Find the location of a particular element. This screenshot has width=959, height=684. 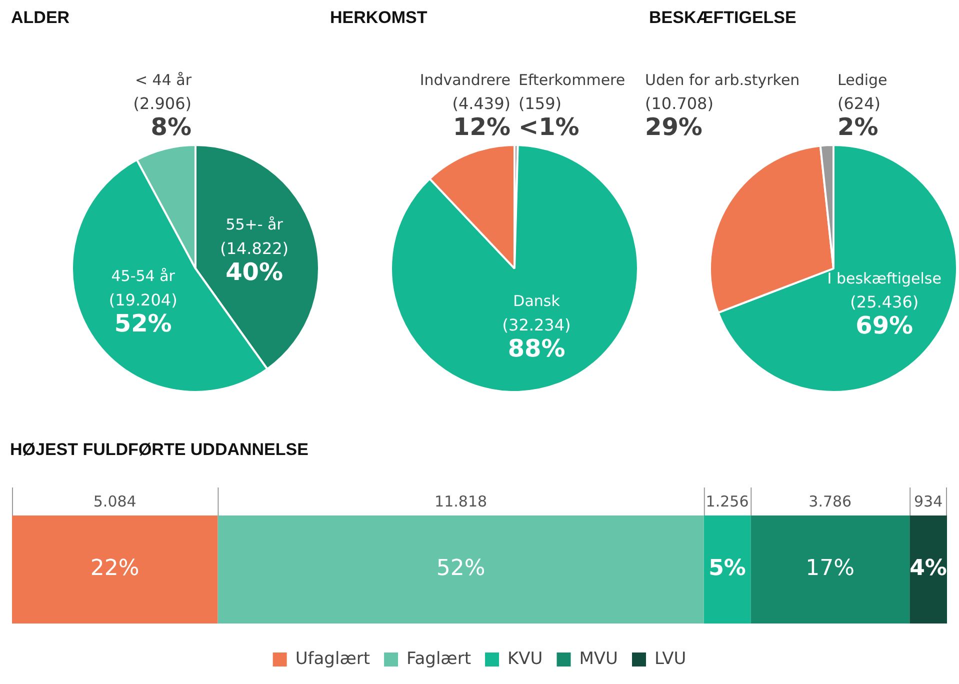

slice-label: Uden for arb.styrken is located at coordinates (722, 79).